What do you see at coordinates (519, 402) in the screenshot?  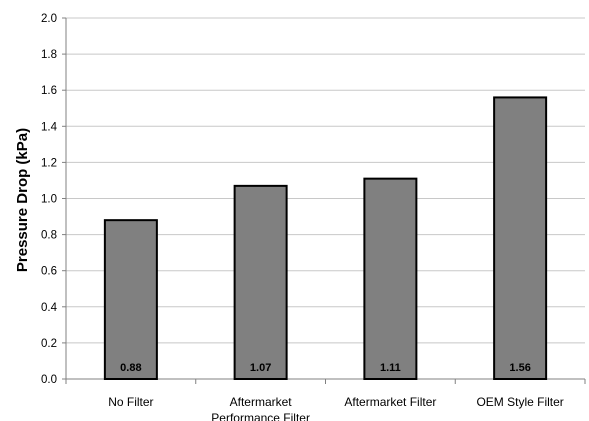 I see `x-tick-label: OEM Style Filter` at bounding box center [519, 402].